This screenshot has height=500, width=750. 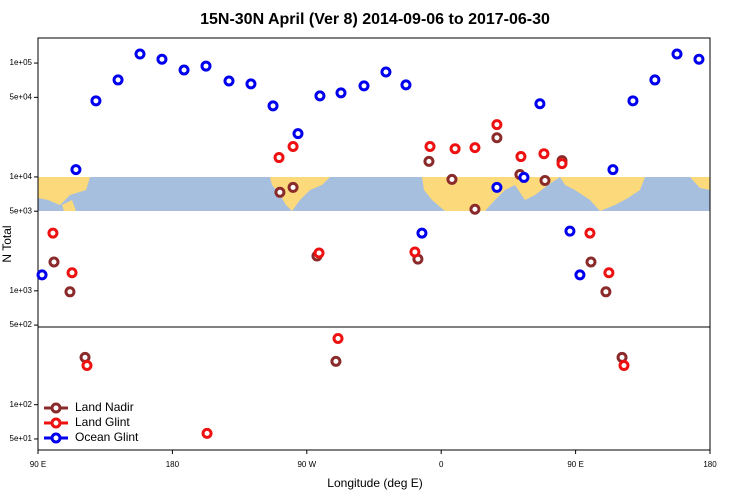 I want to click on y-axis-label: N Total, so click(x=7, y=243).